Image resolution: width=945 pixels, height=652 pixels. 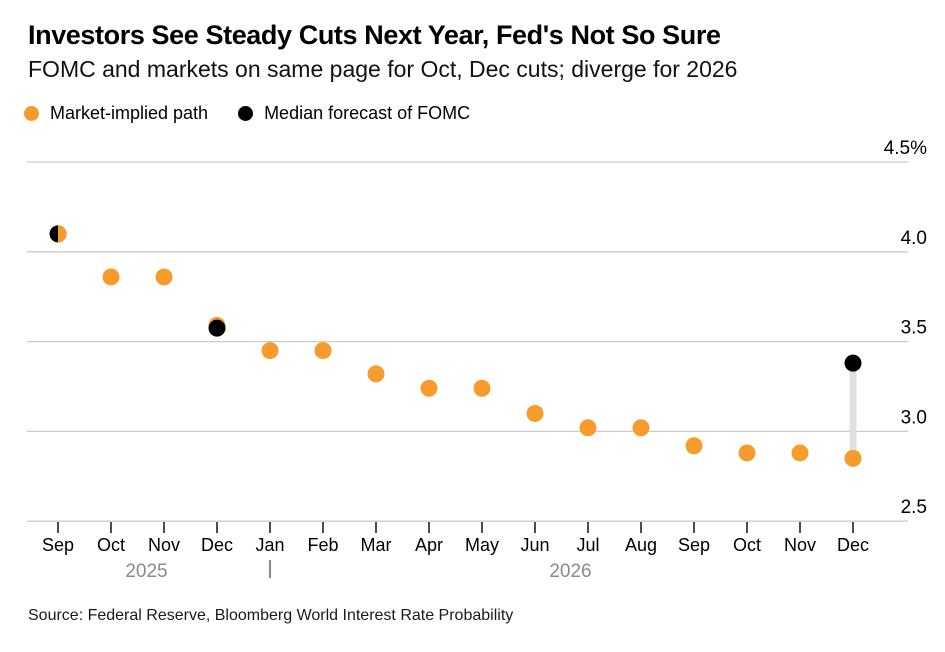 I want to click on year-label: 2025, so click(x=146, y=571).